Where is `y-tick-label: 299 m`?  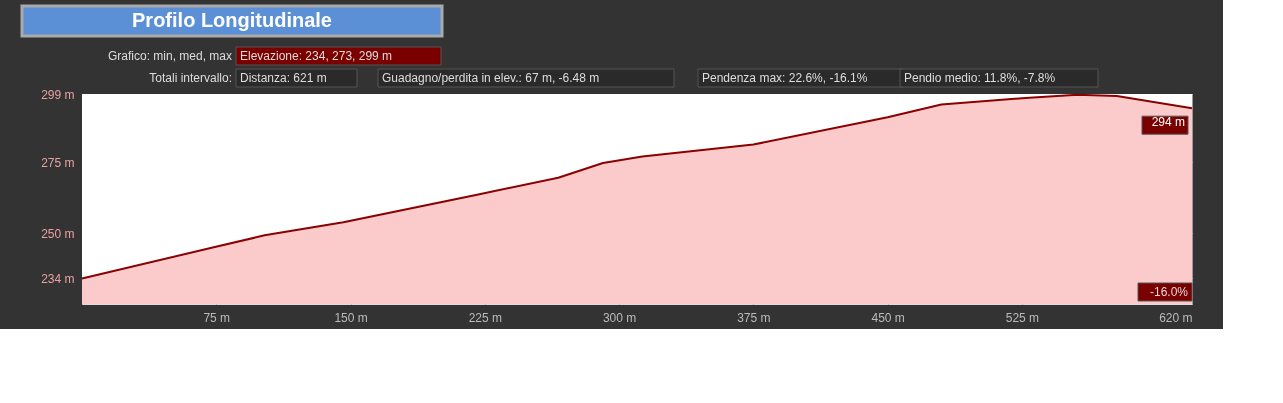
y-tick-label: 299 m is located at coordinates (58, 94).